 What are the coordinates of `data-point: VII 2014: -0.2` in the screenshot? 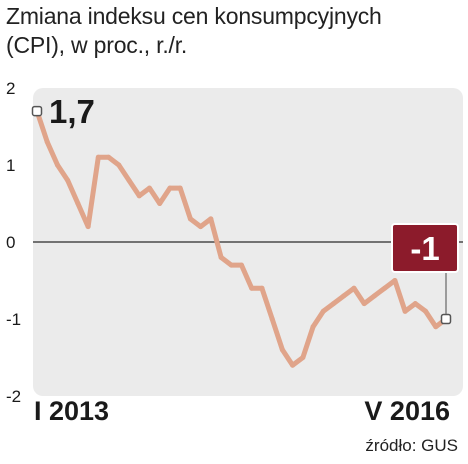 It's located at (221, 257).